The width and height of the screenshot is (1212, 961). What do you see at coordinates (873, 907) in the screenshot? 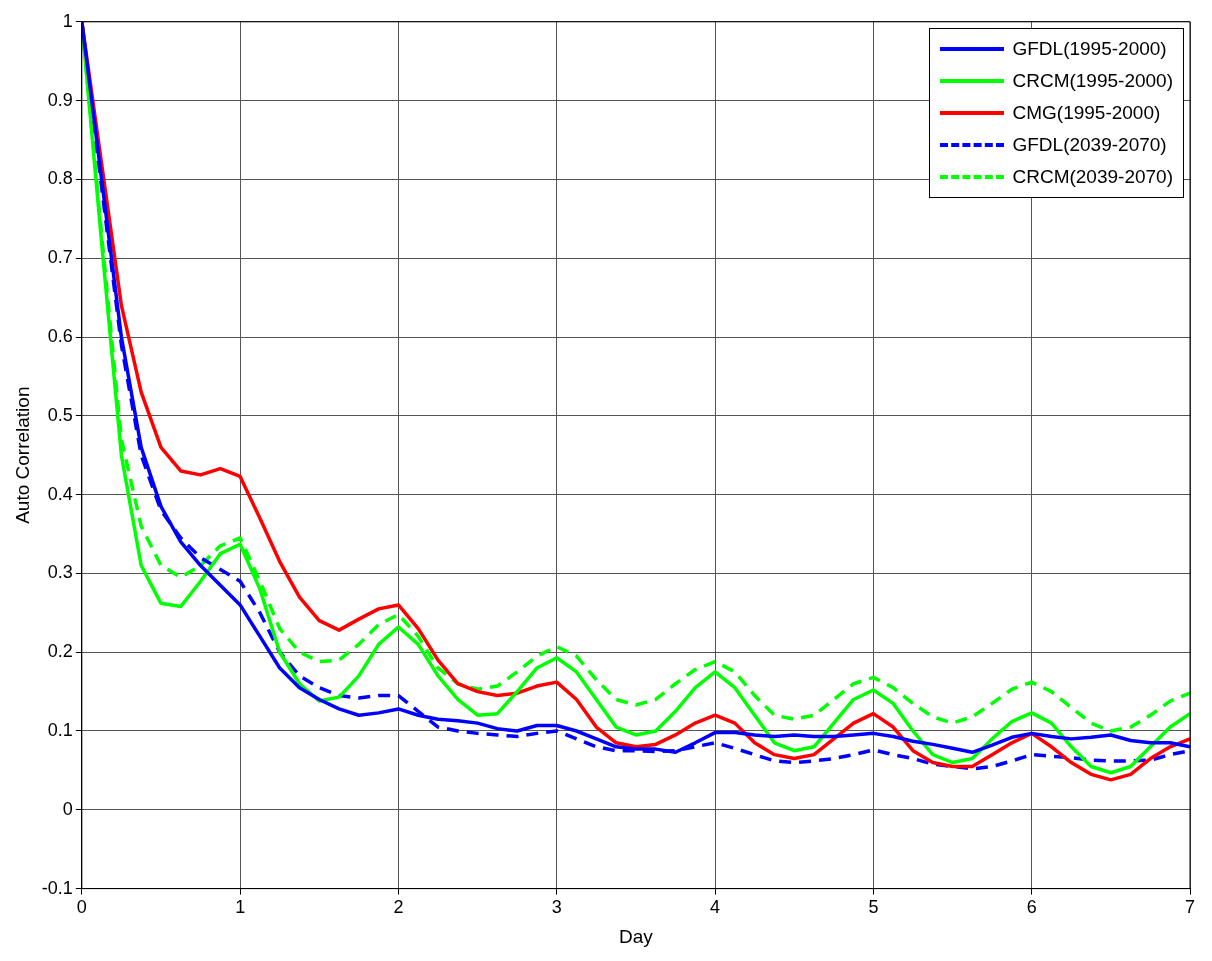
I see `x-tick-label: 5` at bounding box center [873, 907].